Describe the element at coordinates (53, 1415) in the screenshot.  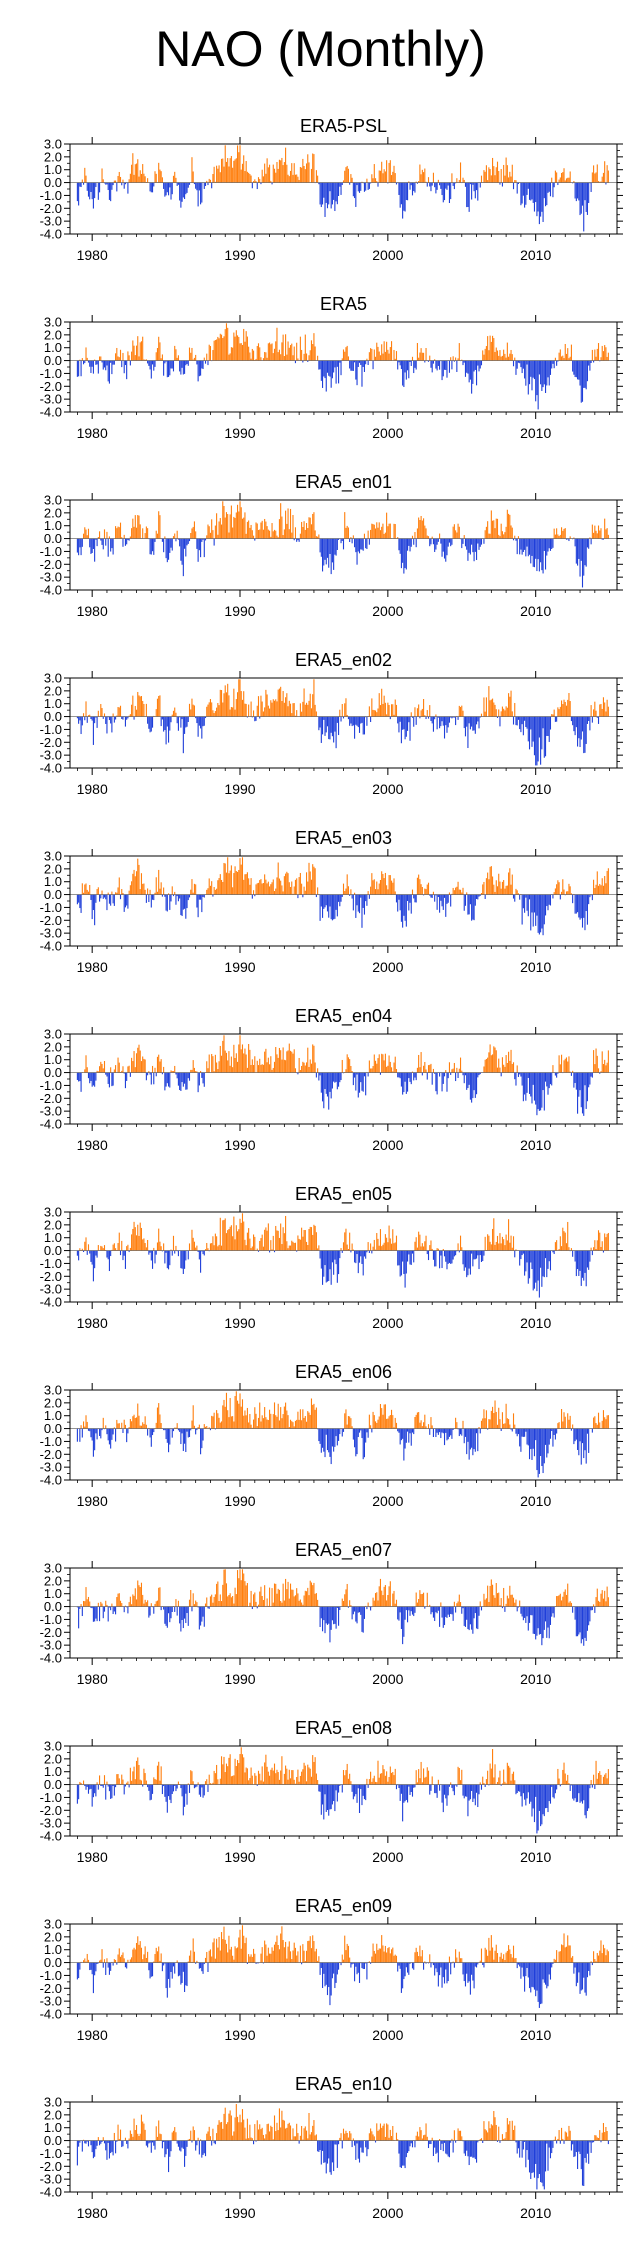
I see `y-tick-label: 1.0` at that location.